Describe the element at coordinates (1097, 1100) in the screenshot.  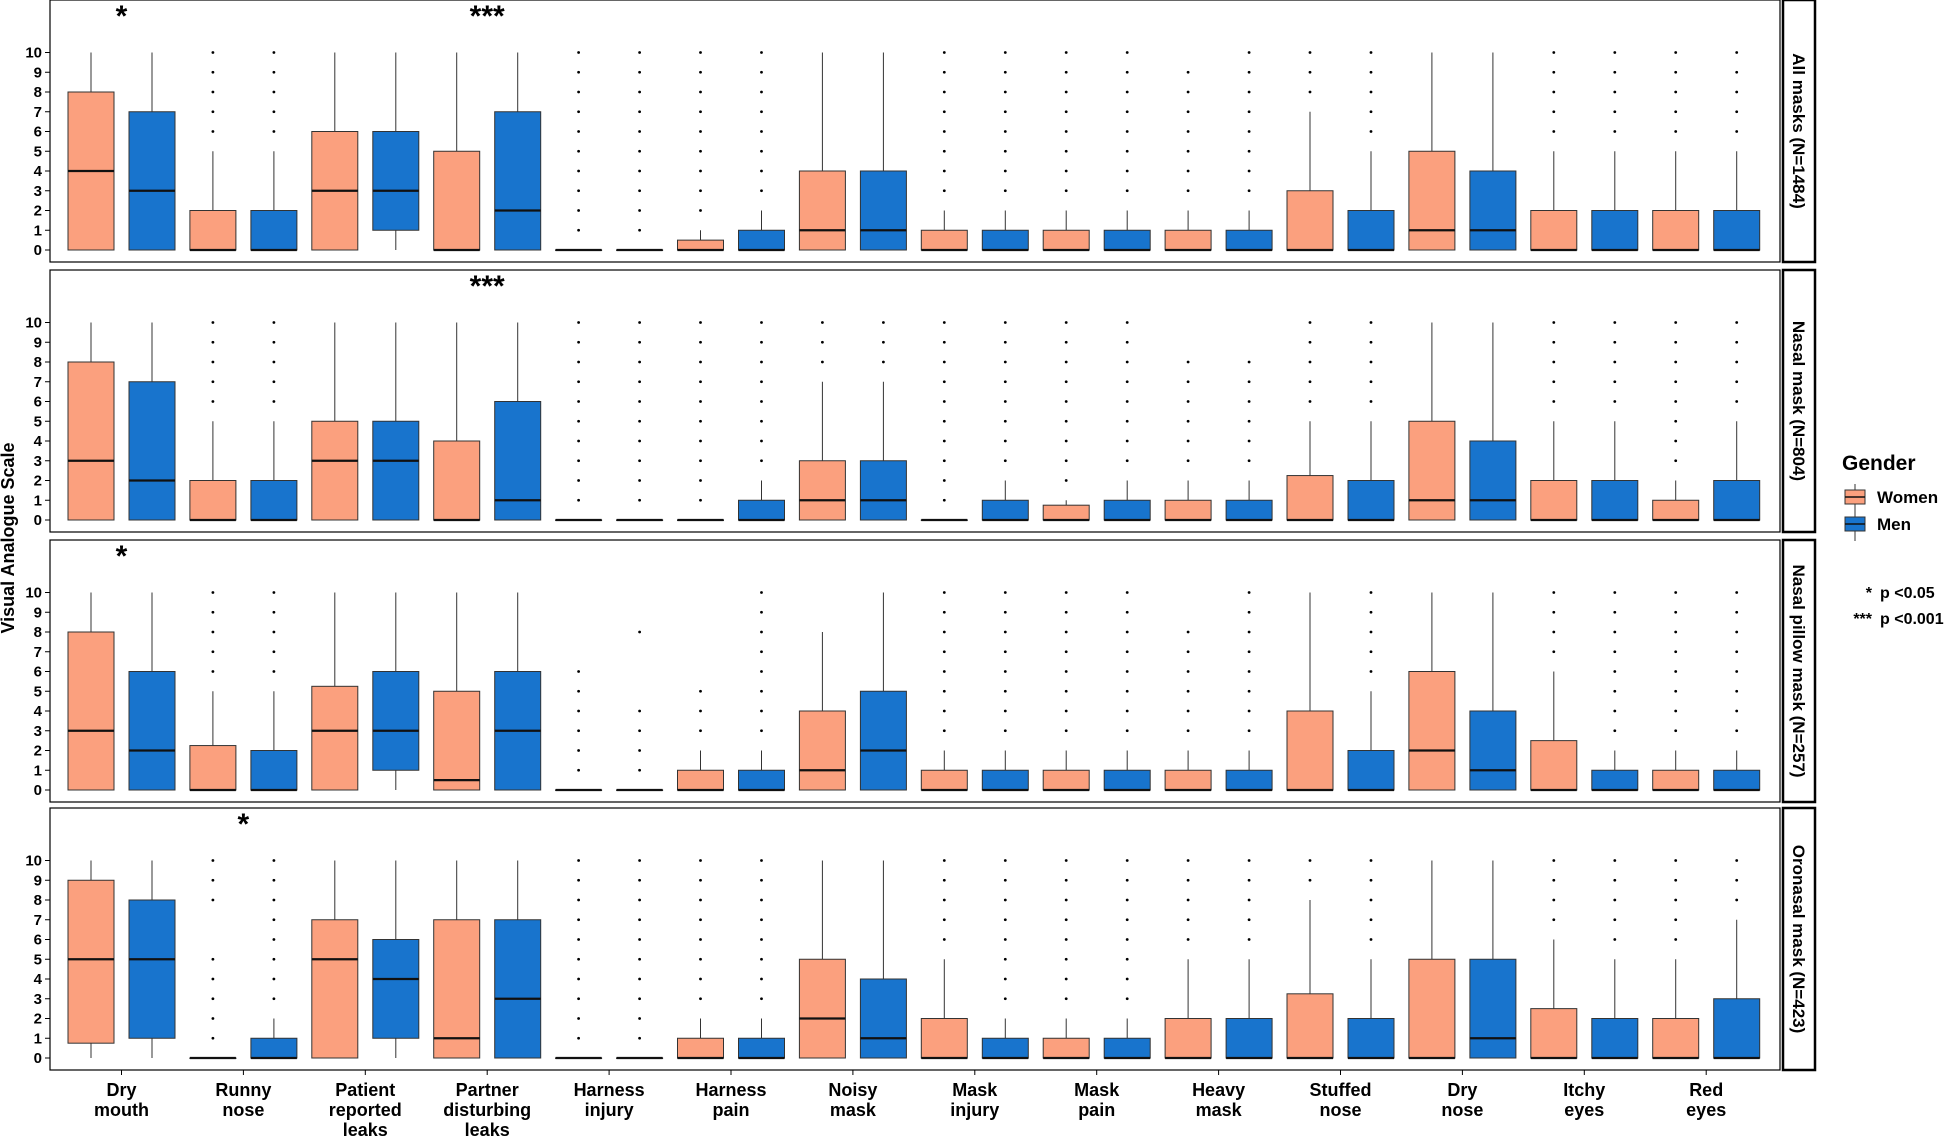
I see `x-tick-label: Mask pain` at that location.